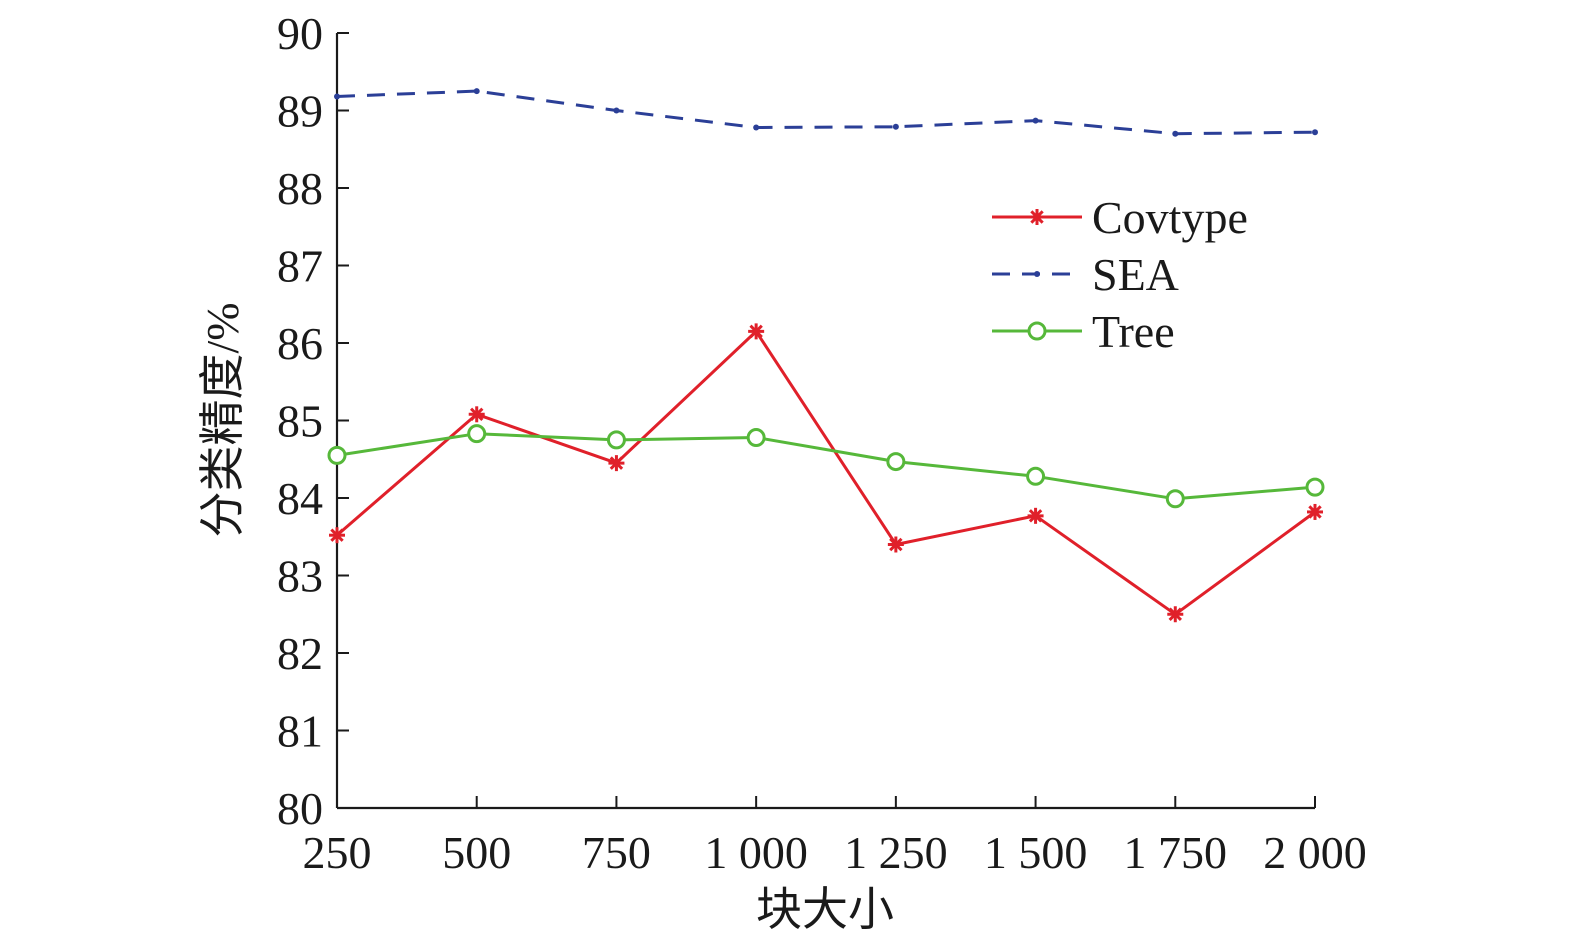  I want to click on legend-label: Covtype, so click(1170, 217).